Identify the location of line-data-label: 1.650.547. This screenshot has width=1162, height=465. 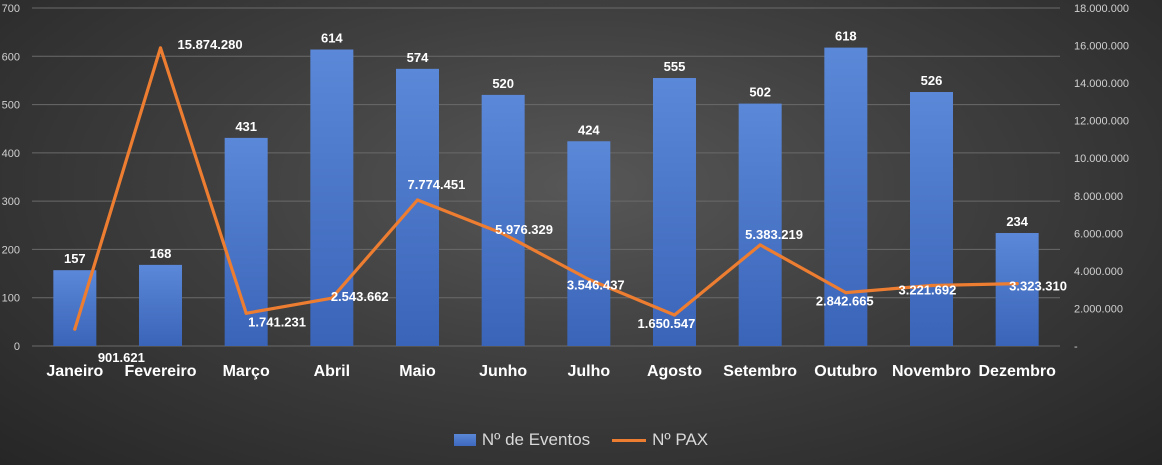
(667, 323).